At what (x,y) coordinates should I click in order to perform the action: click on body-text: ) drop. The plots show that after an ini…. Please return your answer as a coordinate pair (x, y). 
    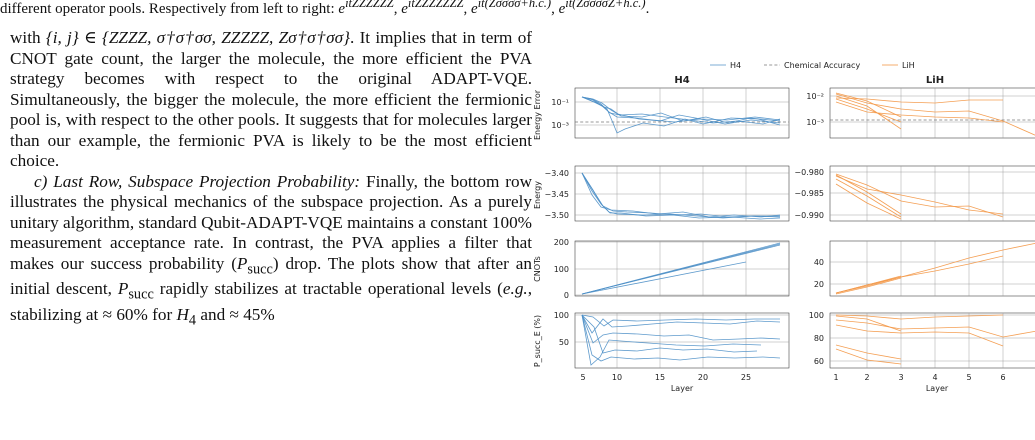
    Looking at the image, I should click on (271, 276).